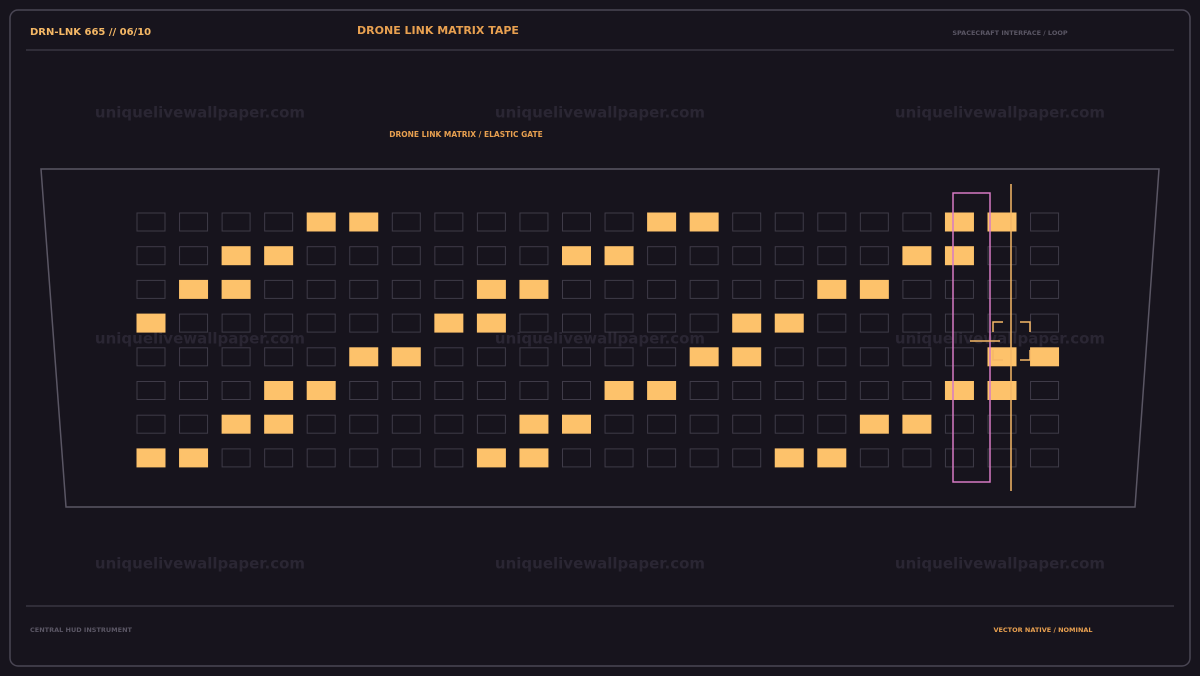 This screenshot has height=676, width=1200. What do you see at coordinates (1042, 630) in the screenshot?
I see `footer-right: VECTOR NATIVE / NOMINAL` at bounding box center [1042, 630].